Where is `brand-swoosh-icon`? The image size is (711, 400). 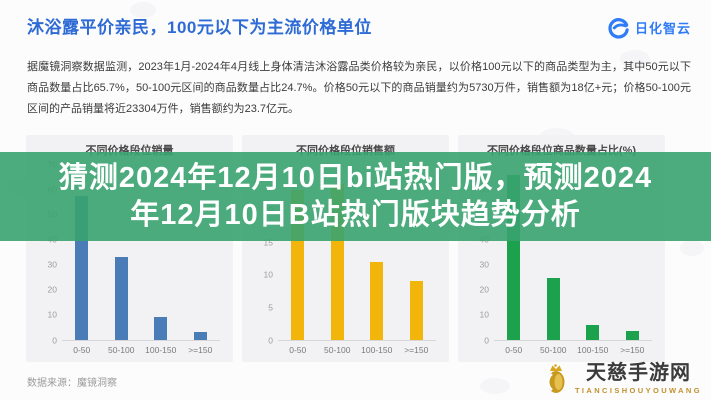
brand-swoosh-icon is located at coordinates (618, 27).